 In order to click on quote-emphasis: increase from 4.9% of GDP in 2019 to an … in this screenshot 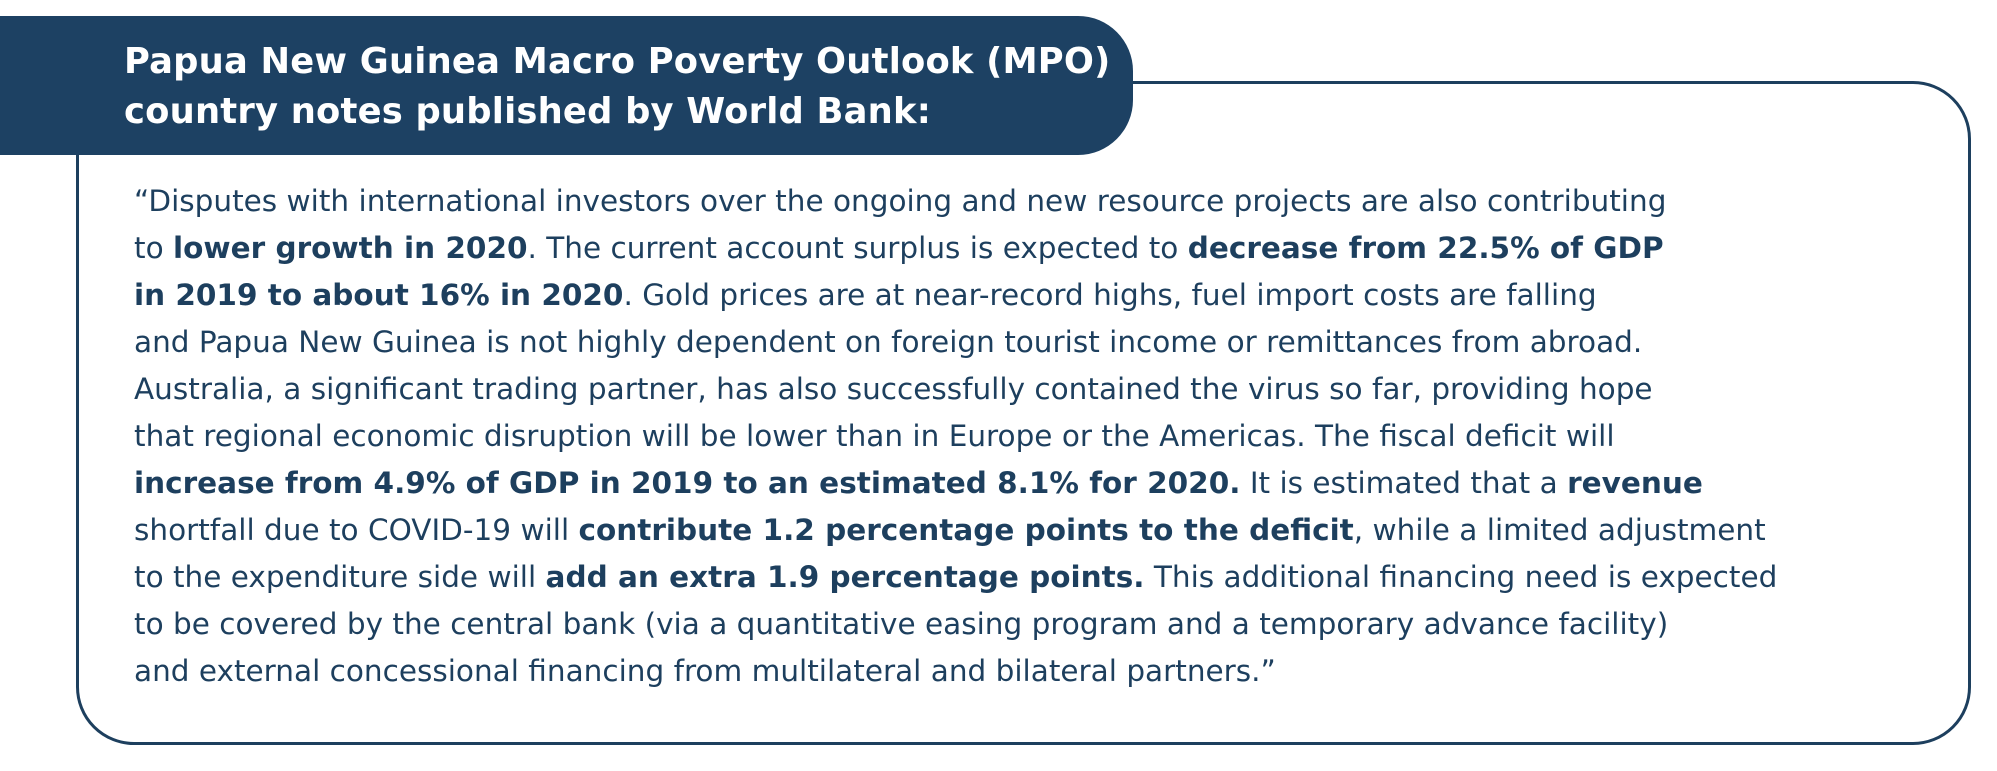, I will do `click(687, 483)`.